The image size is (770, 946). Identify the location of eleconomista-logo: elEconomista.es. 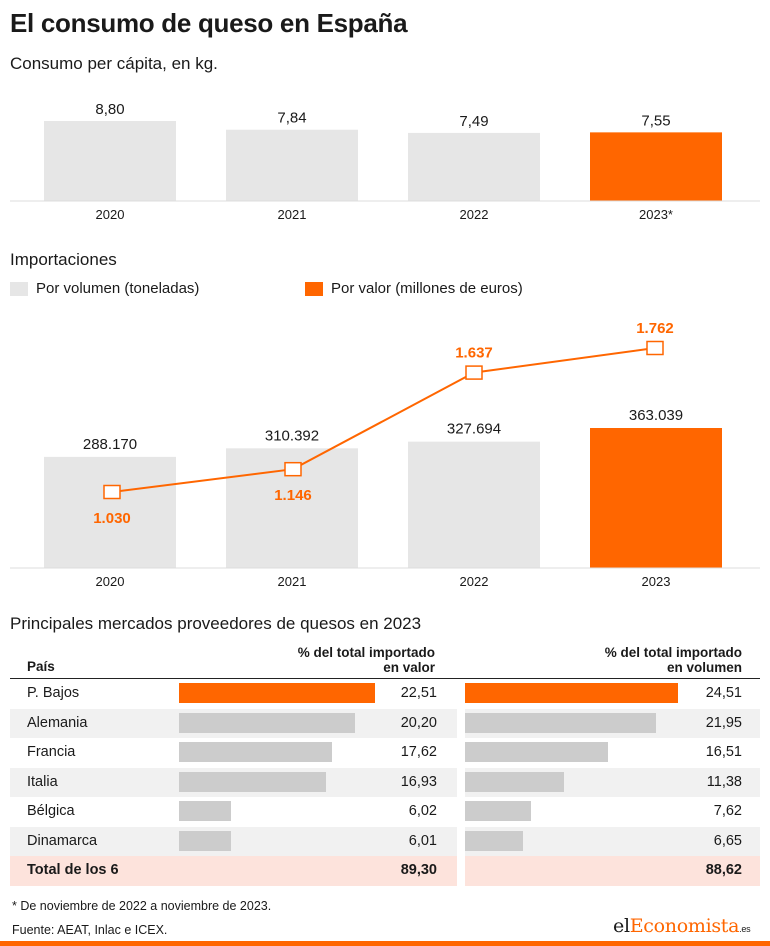
(682, 926).